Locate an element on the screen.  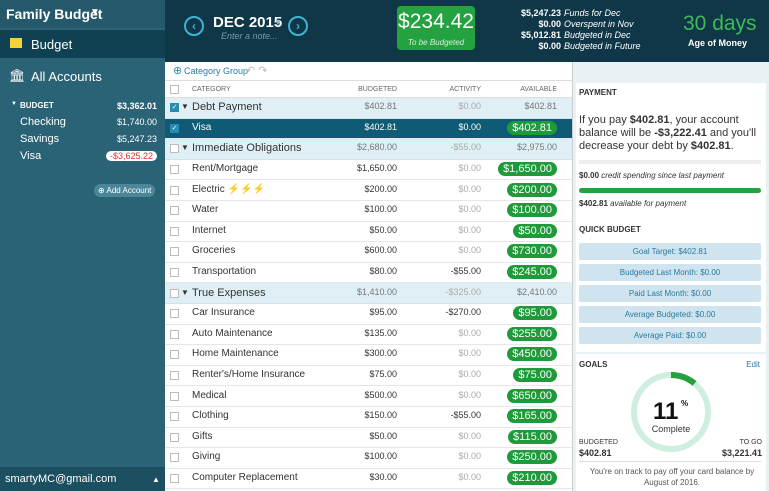
category-row: Electric ⚡⚡⚡ $200.00 $0.00 $200.00 is located at coordinates (368, 190).